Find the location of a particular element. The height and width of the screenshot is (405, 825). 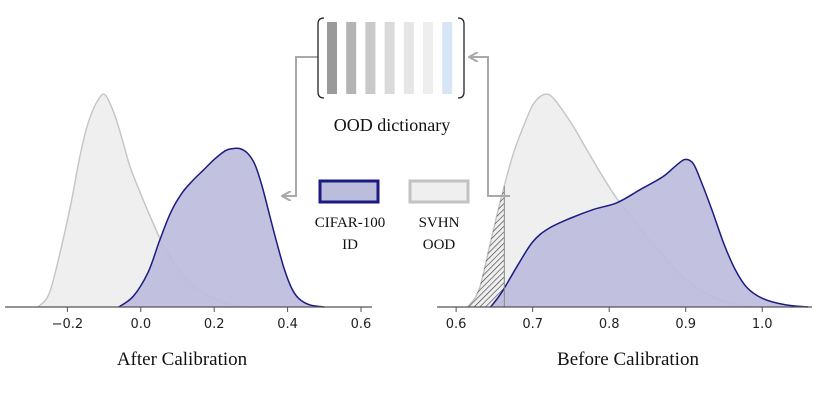

before-calibration-x-ticks: 0.6 0.7 0.8 0.9 1.0 is located at coordinates (609, 319).